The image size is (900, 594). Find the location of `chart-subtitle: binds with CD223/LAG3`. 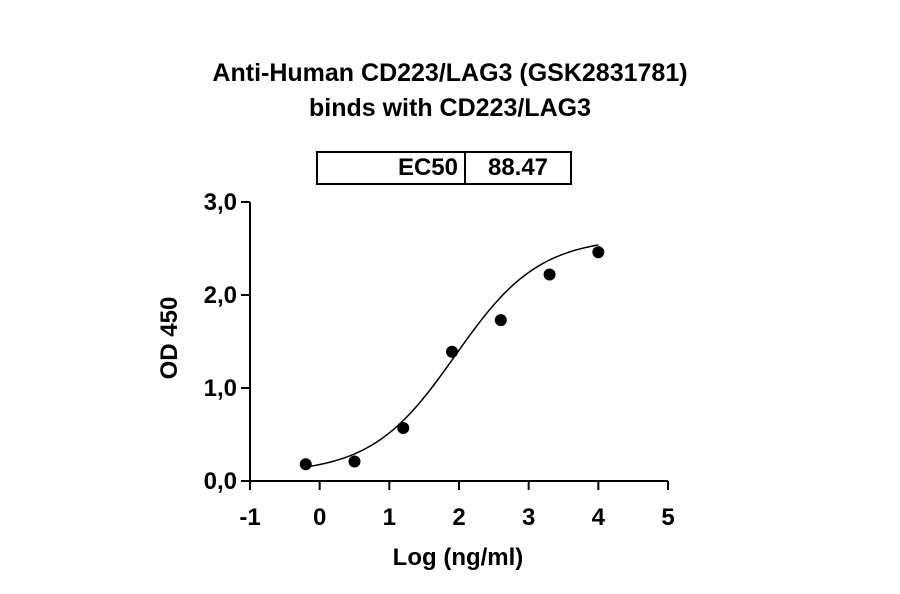

chart-subtitle: binds with CD223/LAG3 is located at coordinates (450, 108).